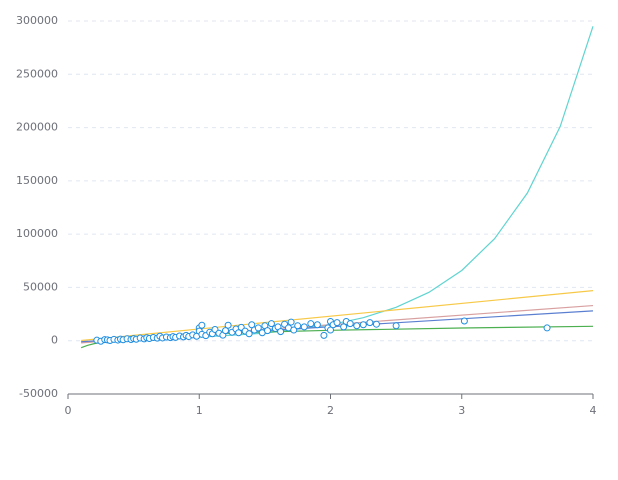  I want to click on trend-line, so click(337, 316).